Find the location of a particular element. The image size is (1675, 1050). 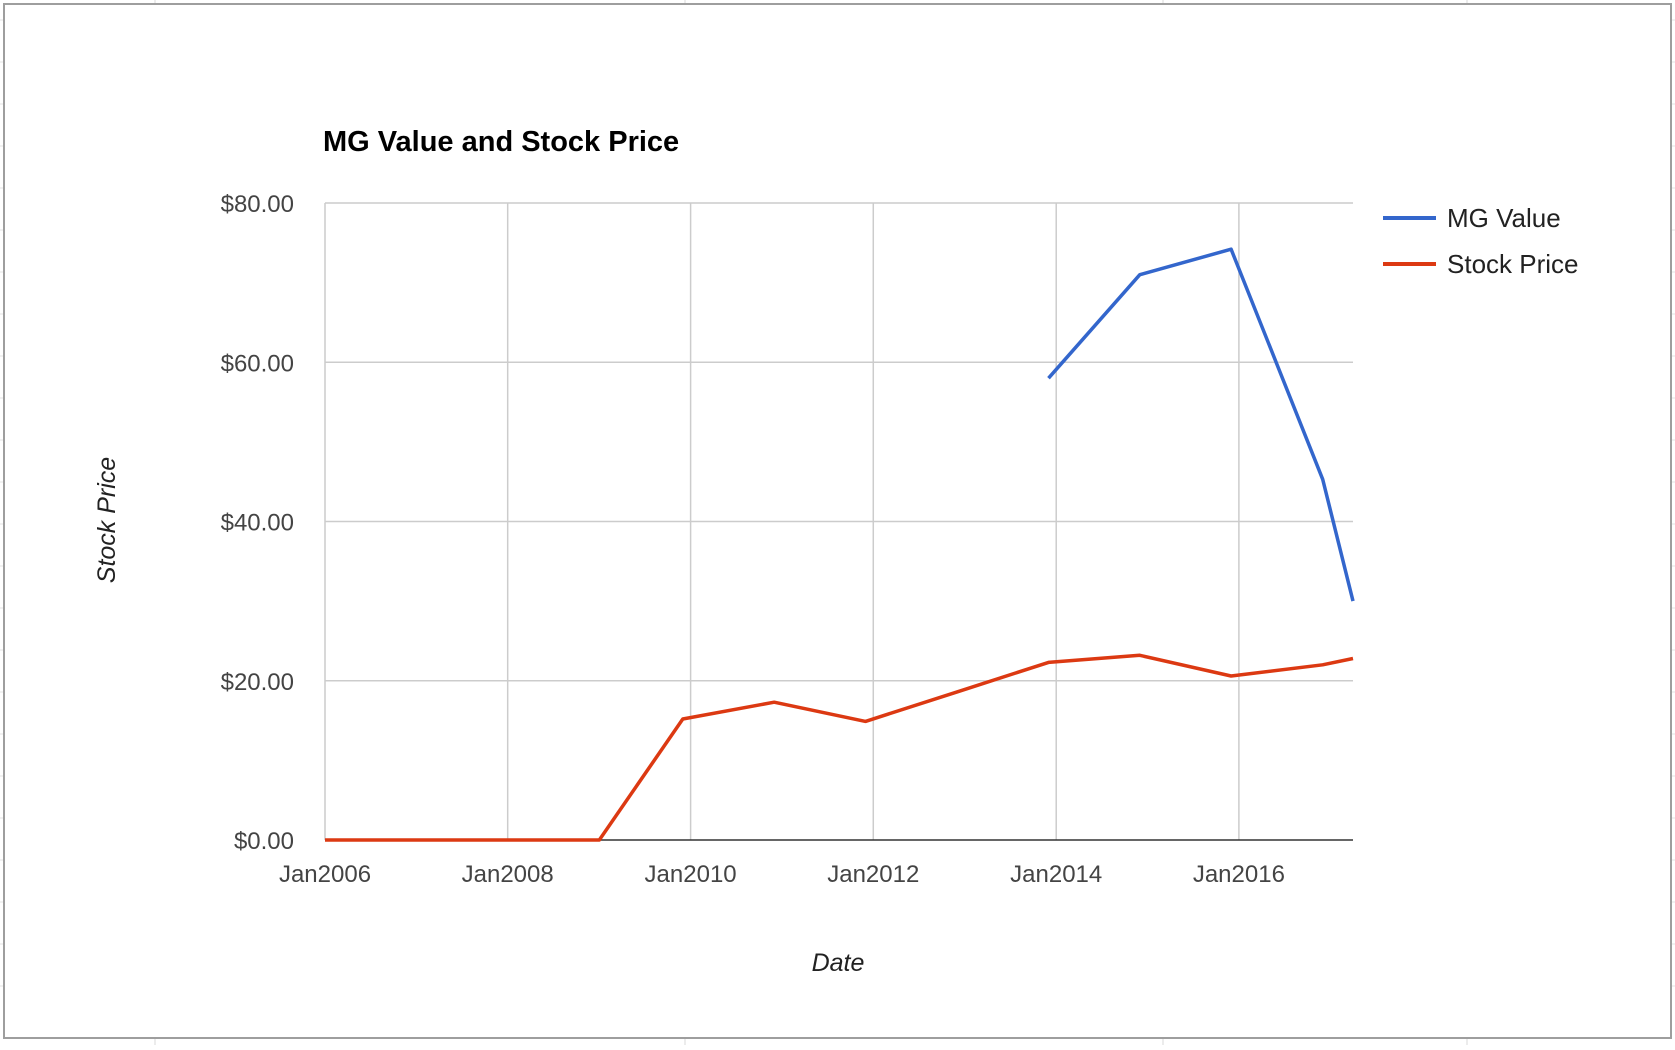

x-tick-label: Jan2008 is located at coordinates (508, 874).